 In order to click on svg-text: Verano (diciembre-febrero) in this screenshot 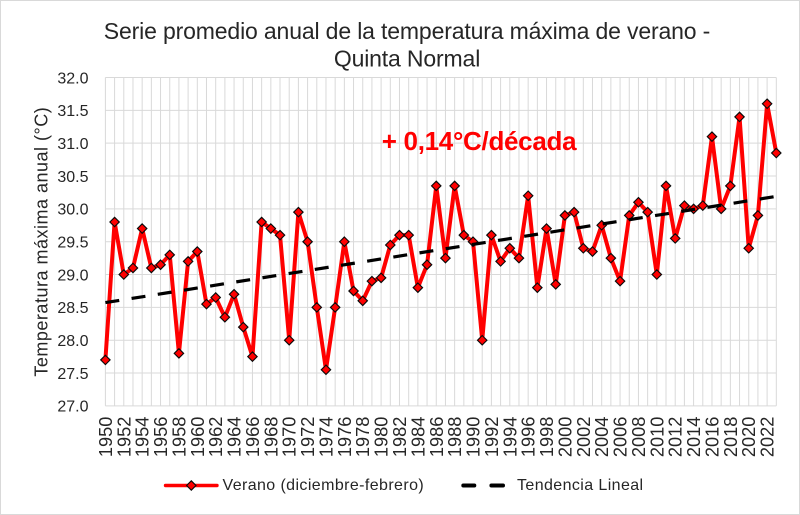, I will do `click(324, 485)`.